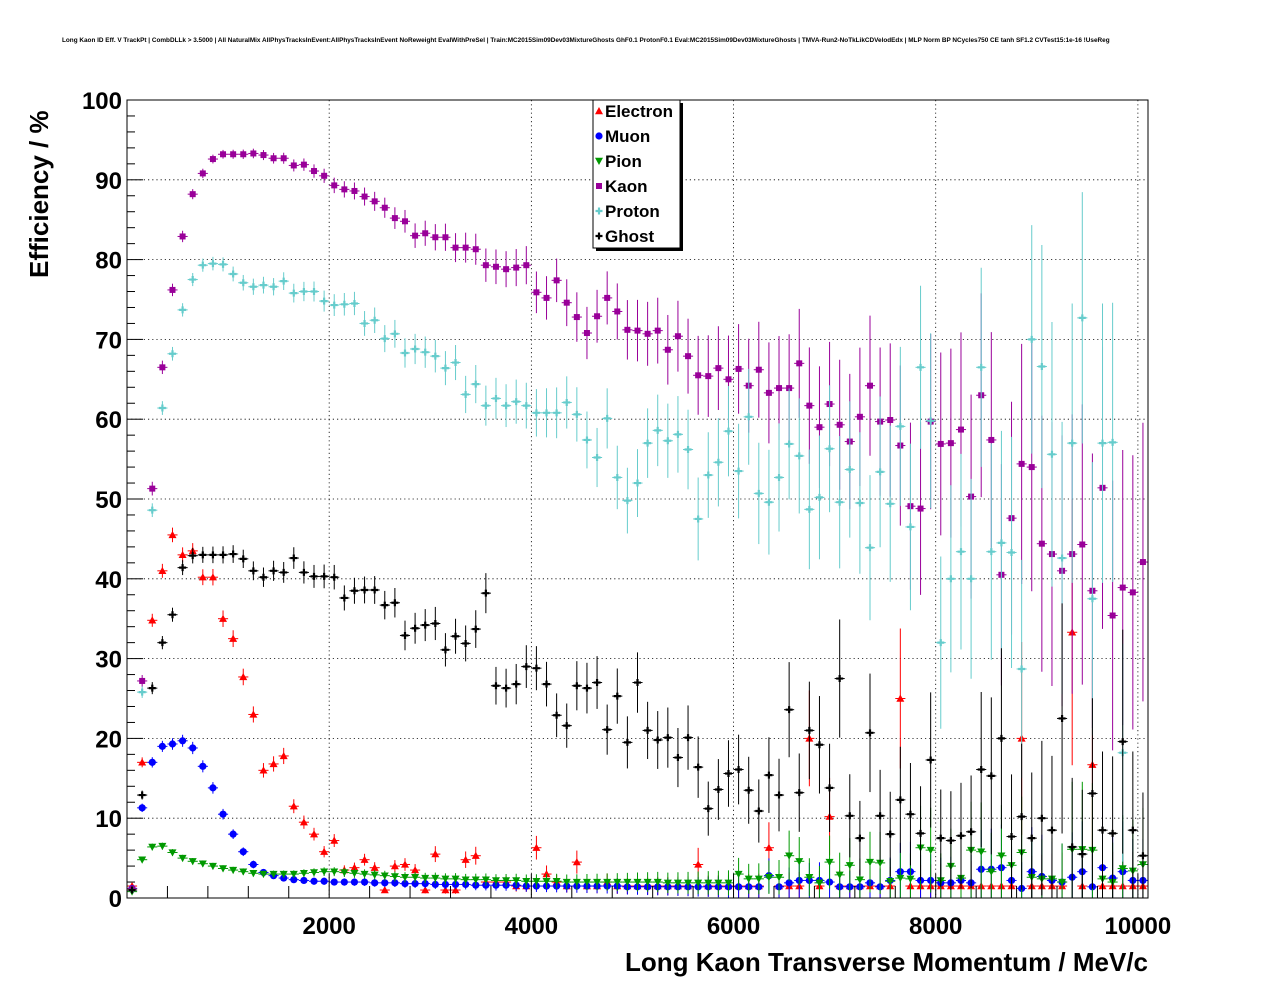 Image resolution: width=1276 pixels, height=996 pixels. I want to click on series-pion, so click(637, 839).